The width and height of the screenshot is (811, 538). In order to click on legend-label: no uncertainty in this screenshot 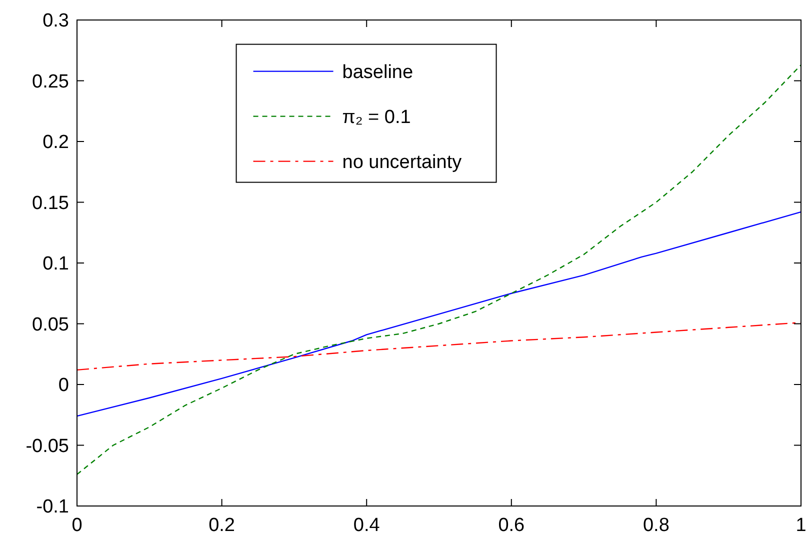, I will do `click(402, 162)`.